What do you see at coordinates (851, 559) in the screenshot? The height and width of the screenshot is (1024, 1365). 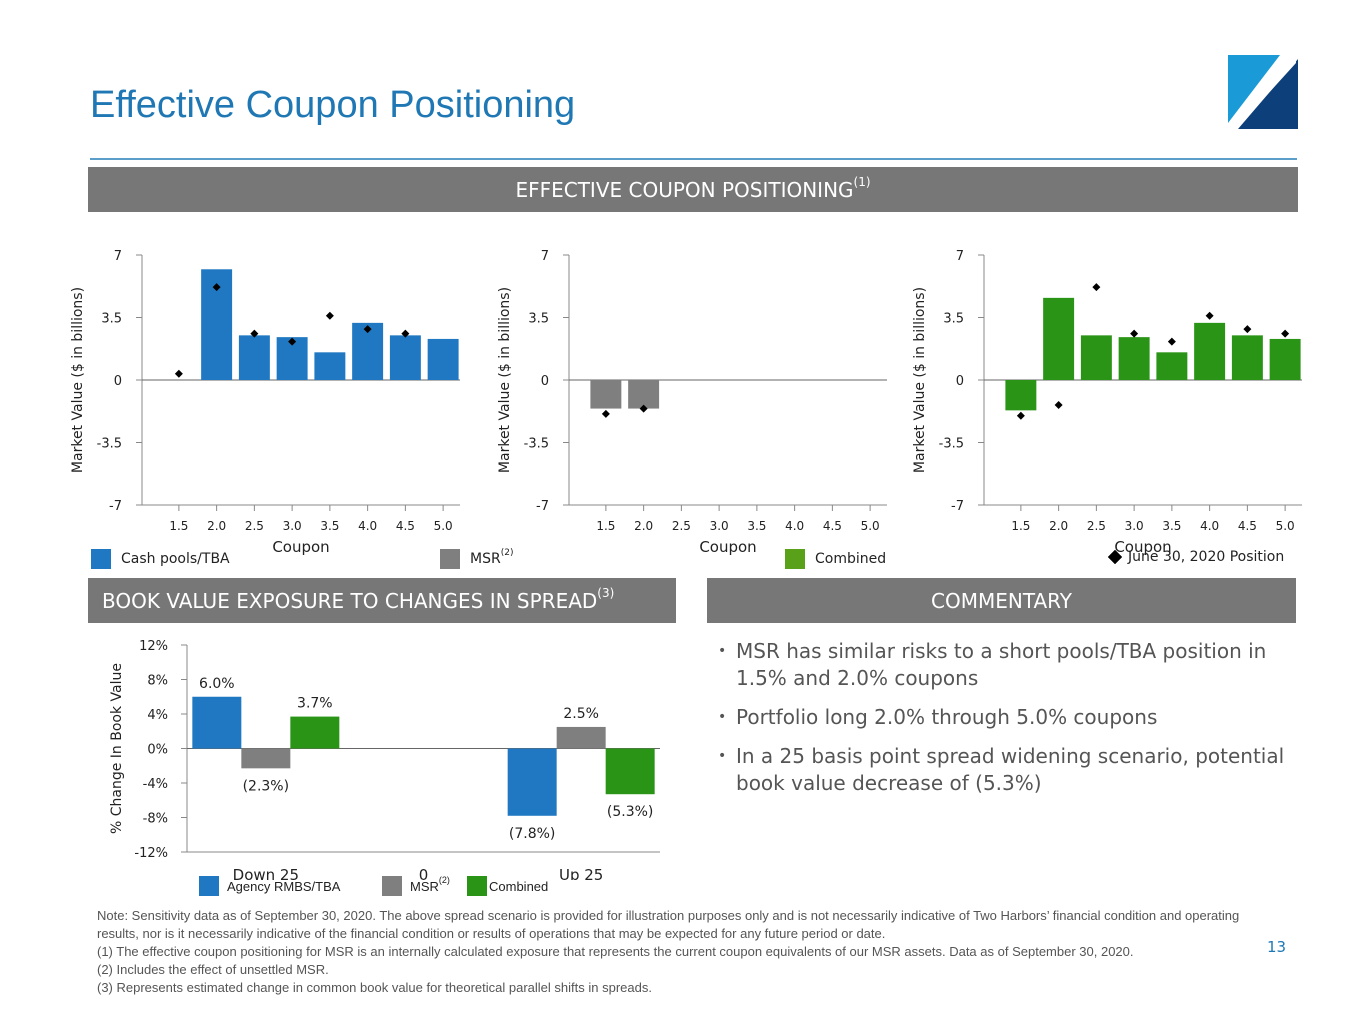 I see `legend-label: Combined` at bounding box center [851, 559].